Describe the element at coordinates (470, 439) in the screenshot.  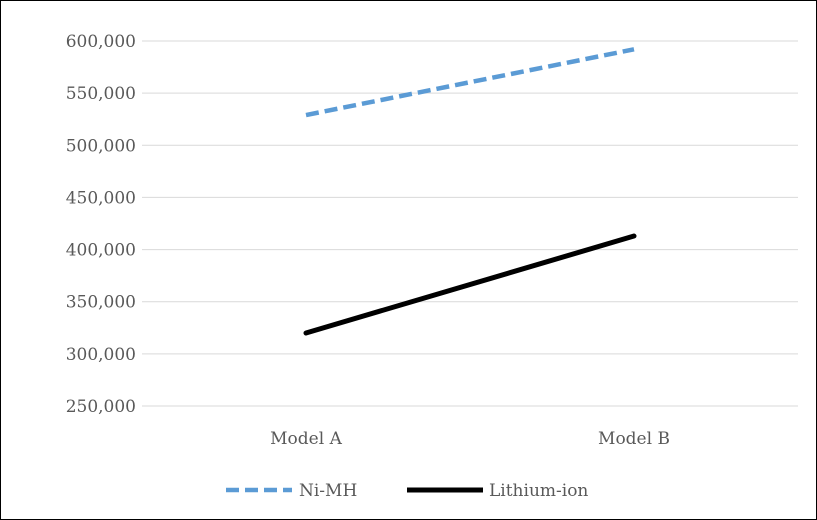
I see `x-axis-tick-labels: Model A Model B` at that location.